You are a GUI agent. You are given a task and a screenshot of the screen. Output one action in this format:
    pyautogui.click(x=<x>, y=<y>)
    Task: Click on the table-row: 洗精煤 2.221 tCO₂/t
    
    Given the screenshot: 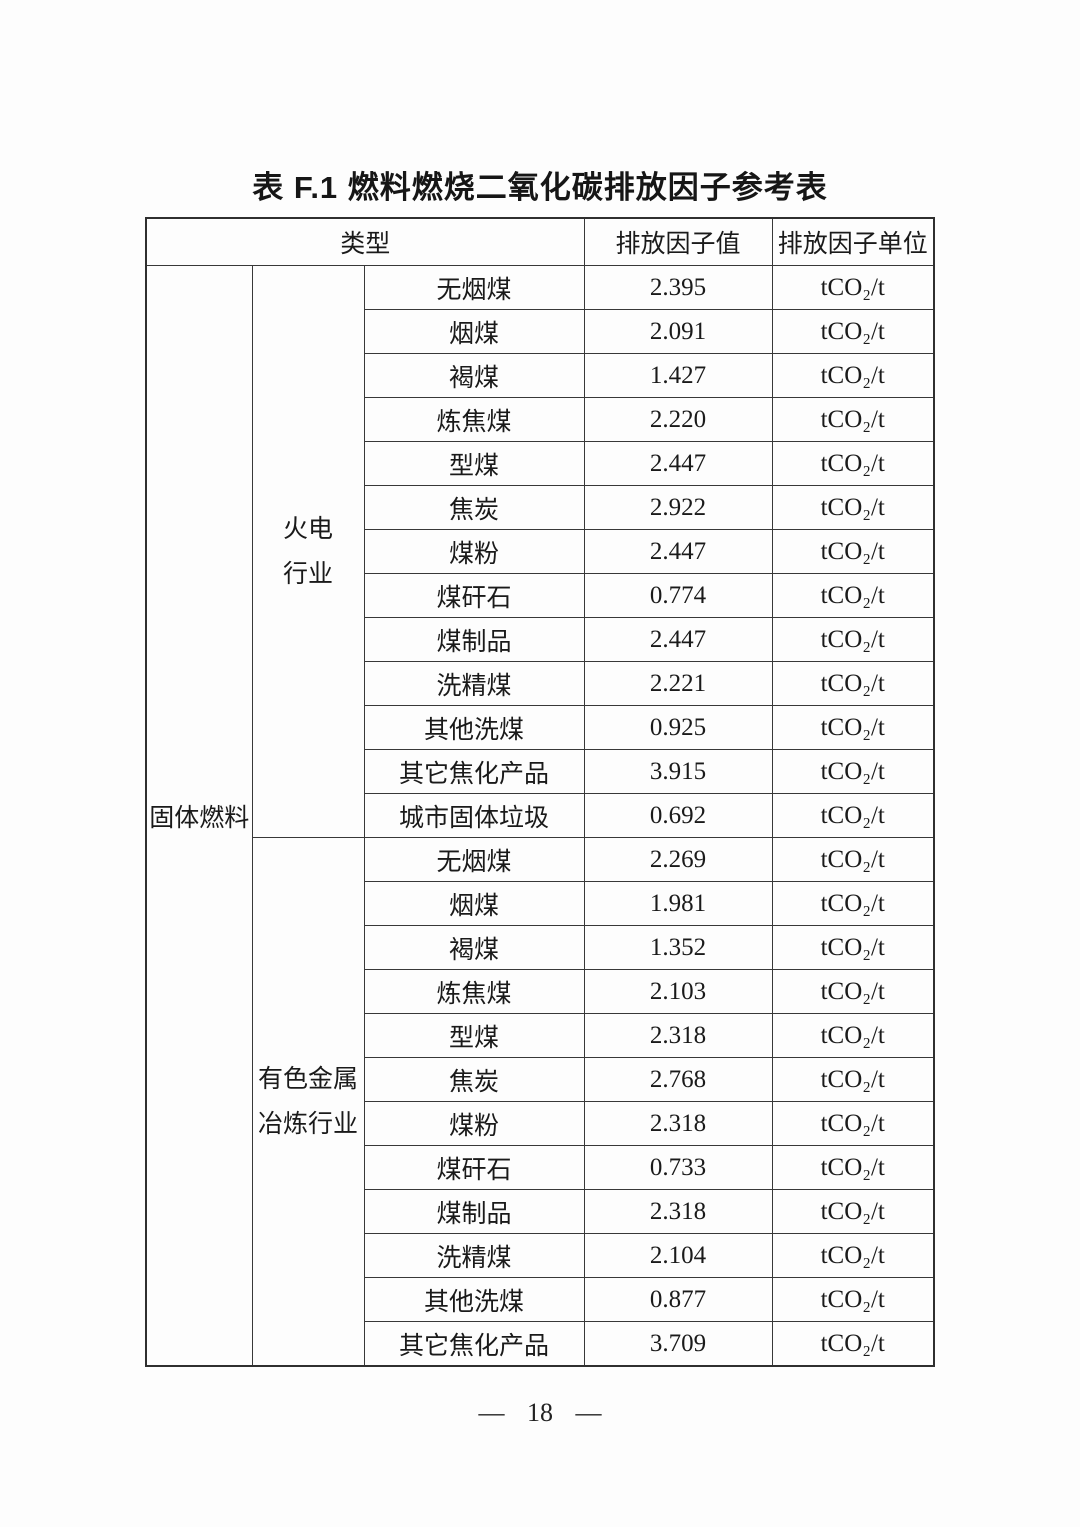 What is the action you would take?
    pyautogui.click(x=540, y=683)
    